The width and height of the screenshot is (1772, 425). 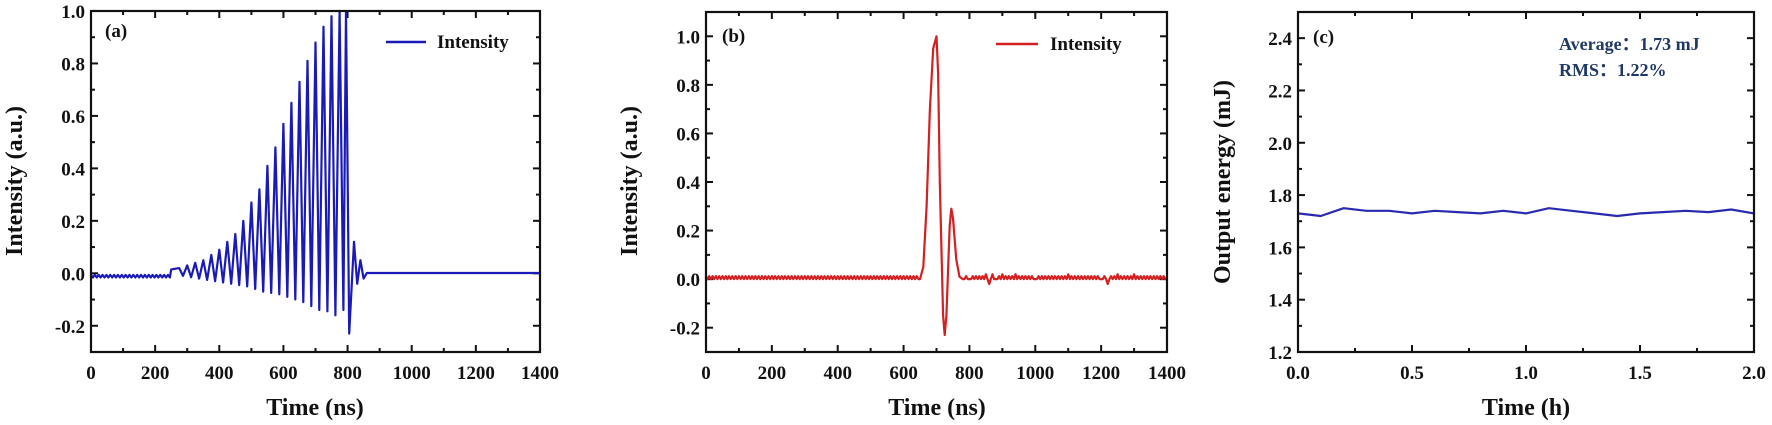 I want to click on y-tick-label: 2.4, so click(x=1280, y=39).